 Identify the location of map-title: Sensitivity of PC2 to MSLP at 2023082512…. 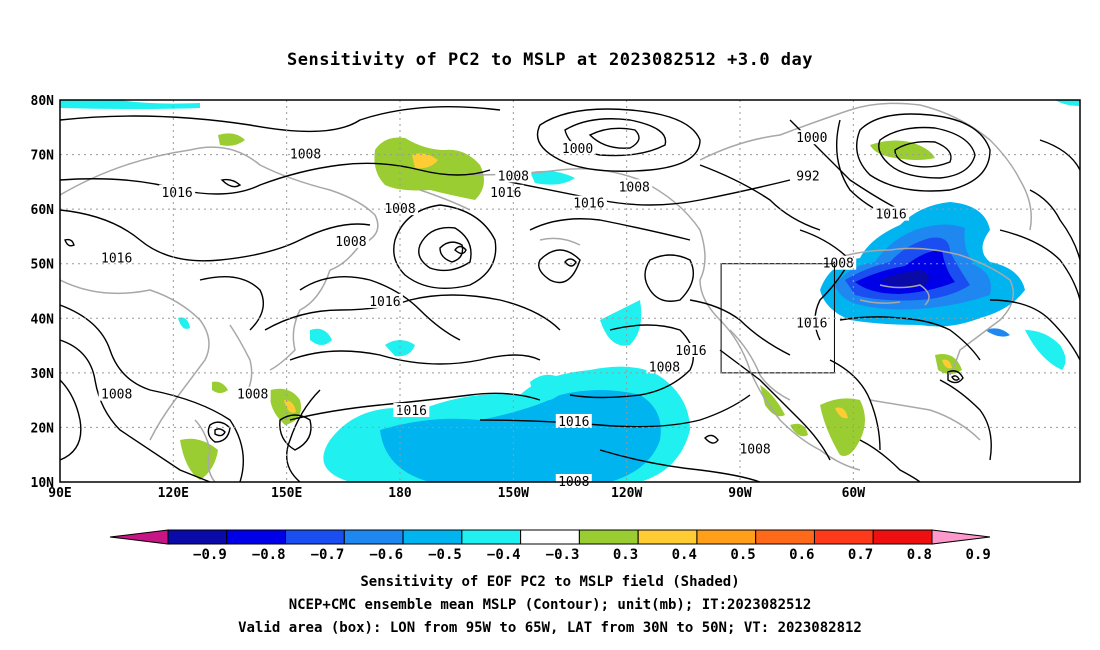
(549, 60).